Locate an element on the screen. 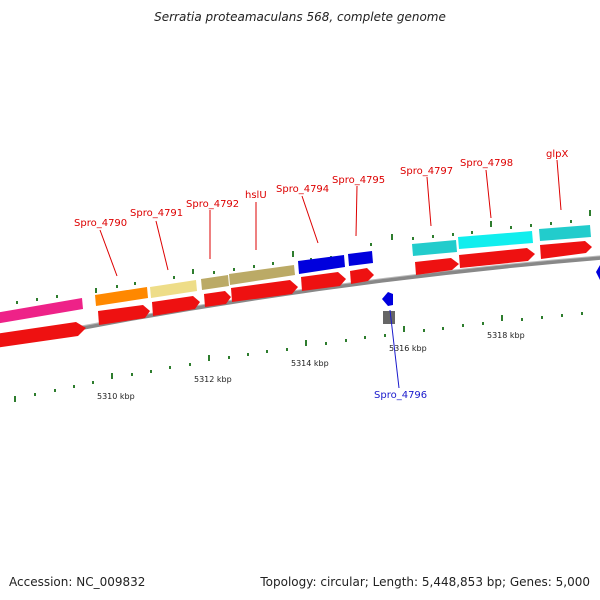 Image resolution: width=600 pixels, height=600 pixels. scale-label-5316: 5316 kbp is located at coordinates (408, 348).